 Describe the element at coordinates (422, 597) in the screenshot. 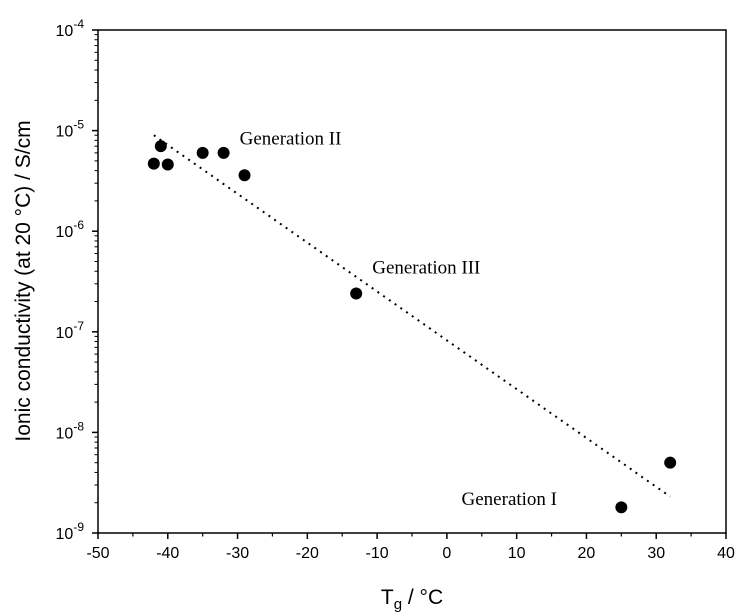

I see `x-axis-title-suffix: / °C` at that location.